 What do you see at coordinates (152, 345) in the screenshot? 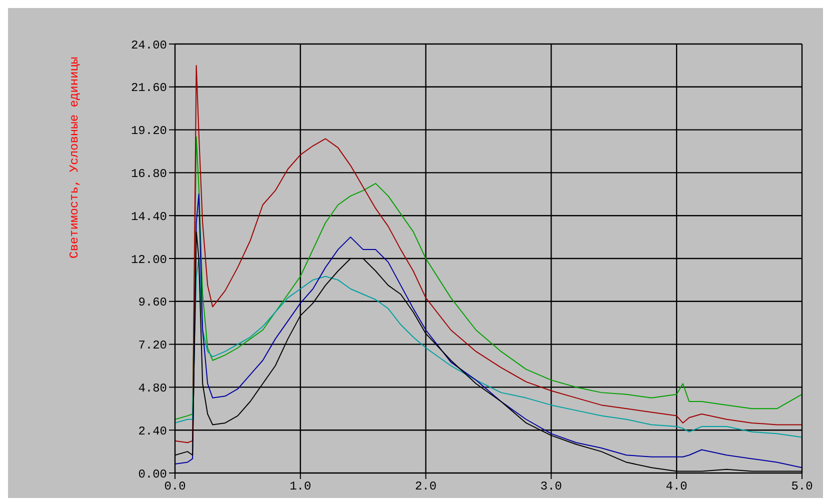
I see `y-tick-label: 7.20` at bounding box center [152, 345].